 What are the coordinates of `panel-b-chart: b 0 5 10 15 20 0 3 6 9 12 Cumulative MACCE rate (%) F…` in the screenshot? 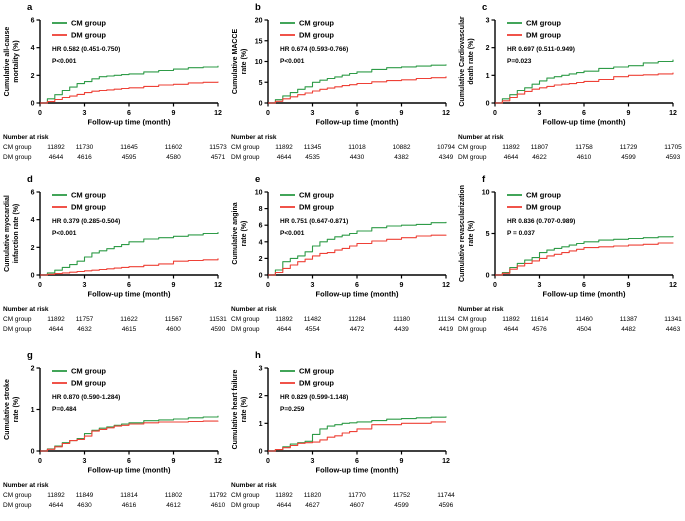 It's located at (343, 81).